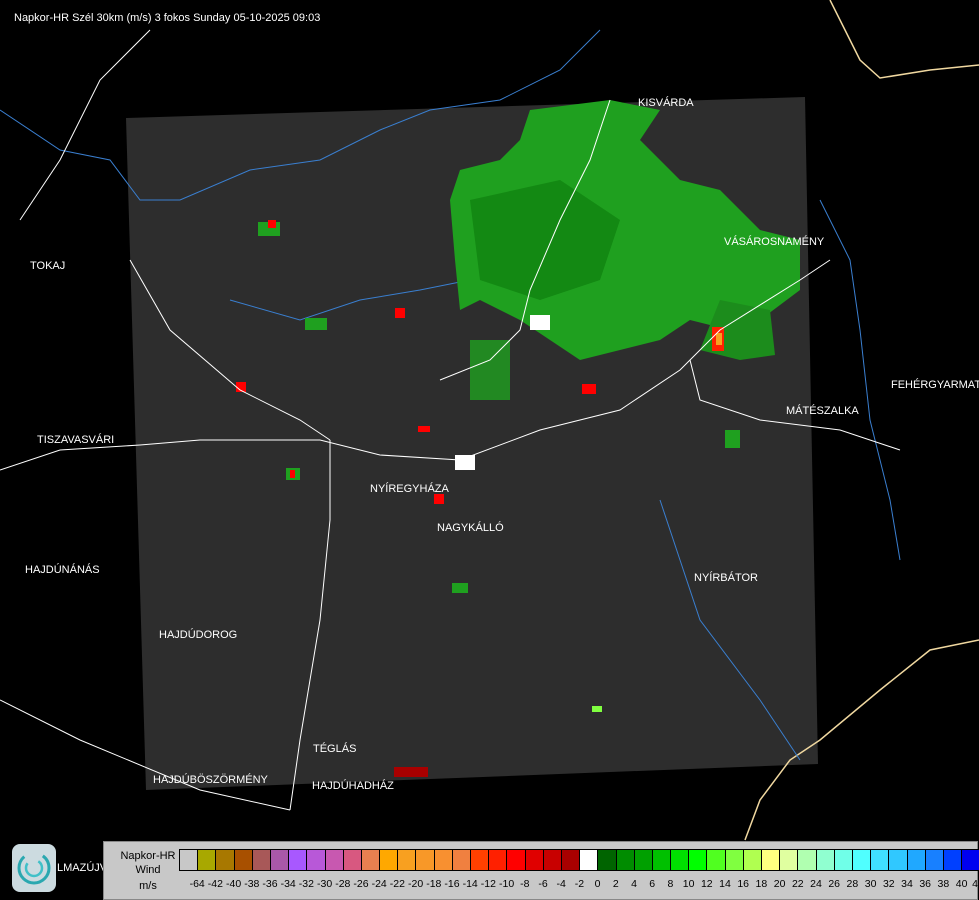  I want to click on city-label: KISVÁRDA, so click(666, 103).